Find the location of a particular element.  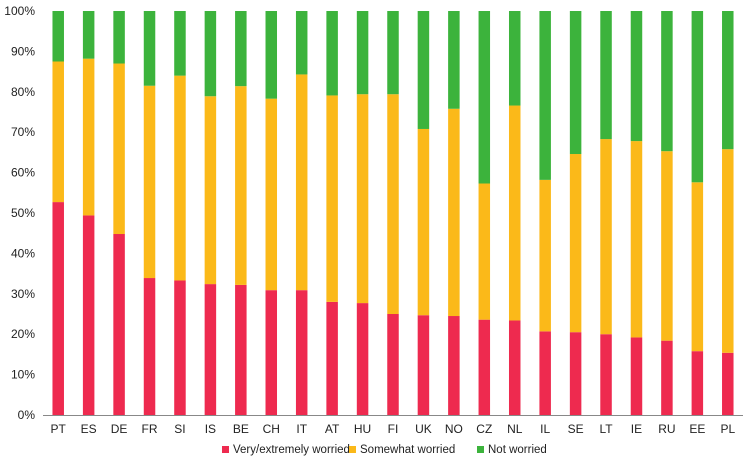

bar-segment-se-s0 is located at coordinates (575, 373).